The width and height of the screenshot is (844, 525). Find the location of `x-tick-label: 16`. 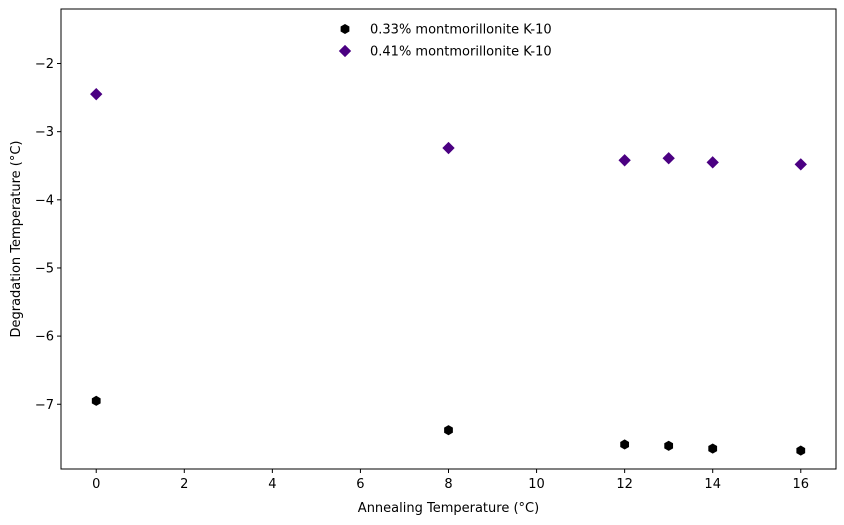

x-tick-label: 16 is located at coordinates (800, 484).